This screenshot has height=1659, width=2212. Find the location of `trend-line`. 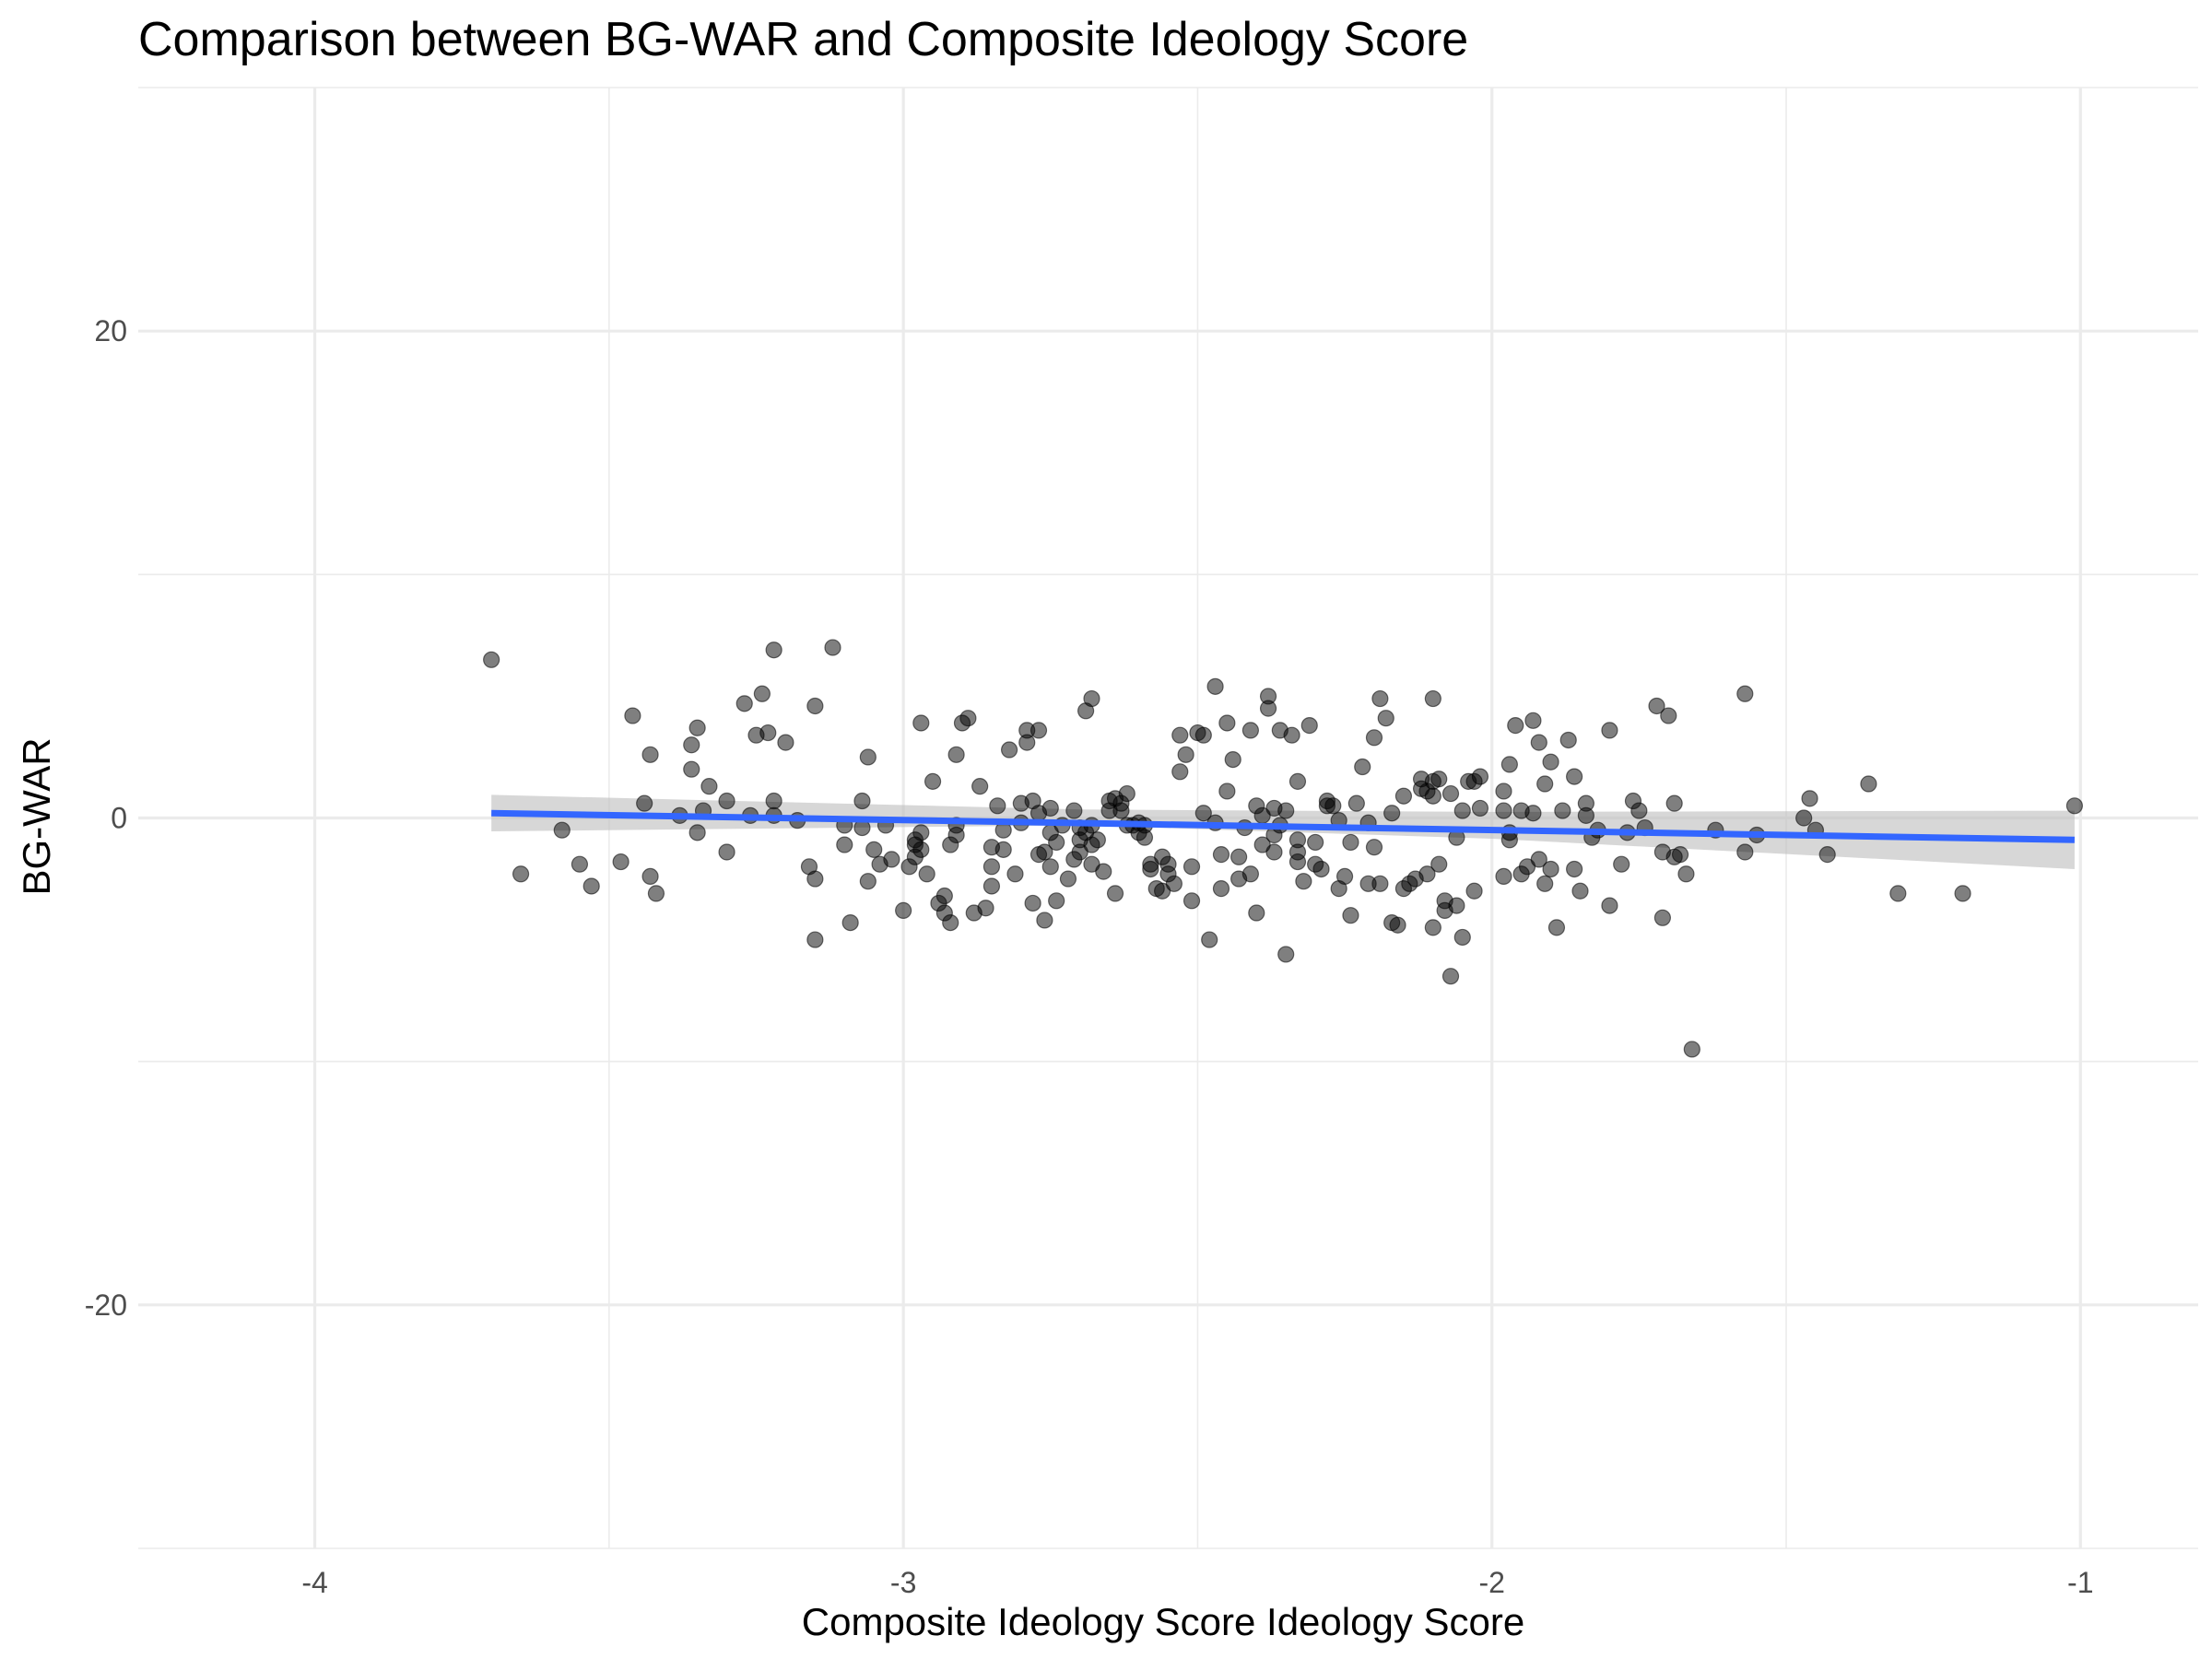

trend-line is located at coordinates (1283, 826).